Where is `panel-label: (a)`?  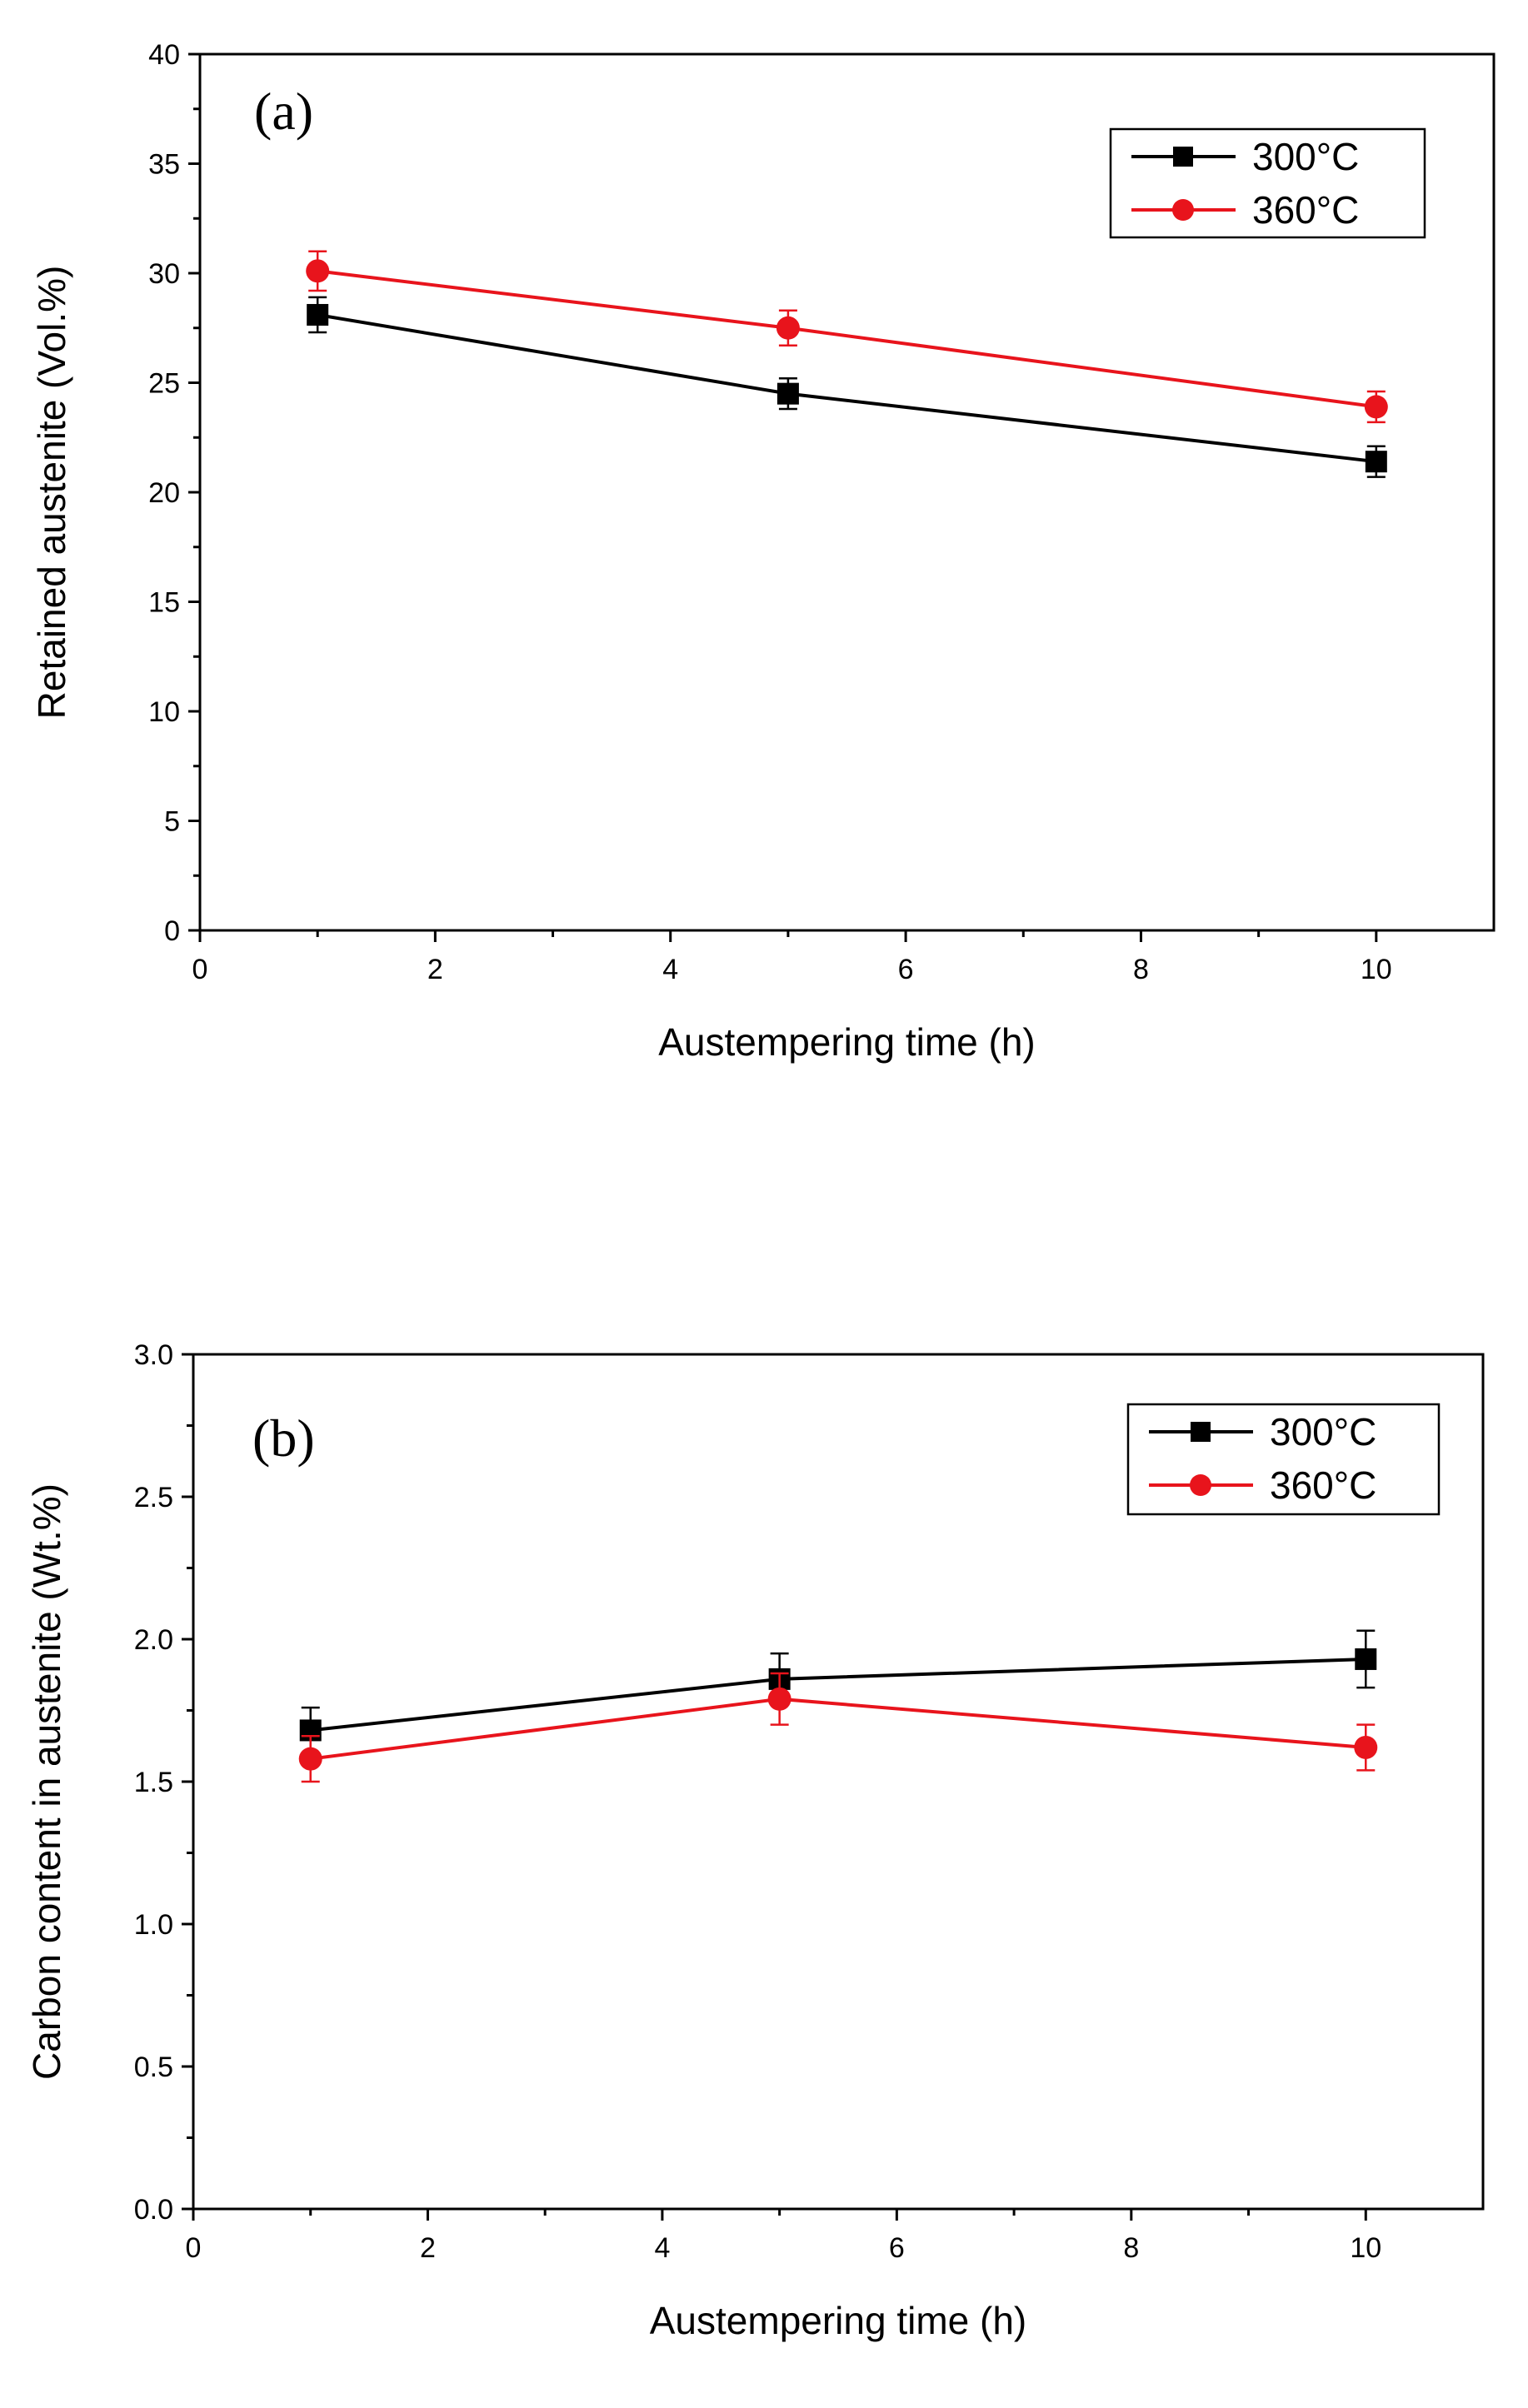 panel-label: (a) is located at coordinates (283, 111).